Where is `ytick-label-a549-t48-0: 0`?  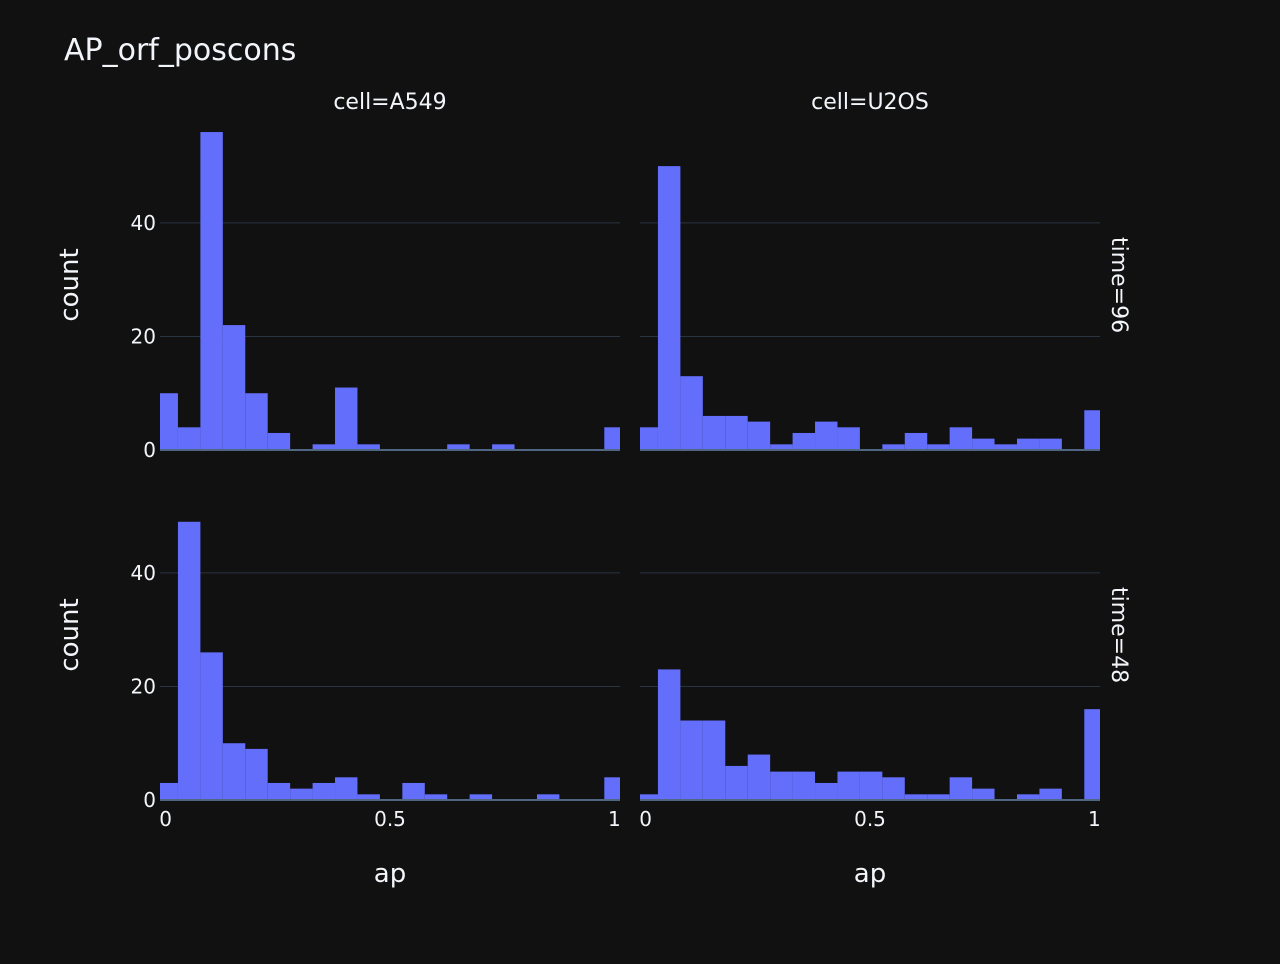 ytick-label-a549-t48-0: 0 is located at coordinates (149, 800).